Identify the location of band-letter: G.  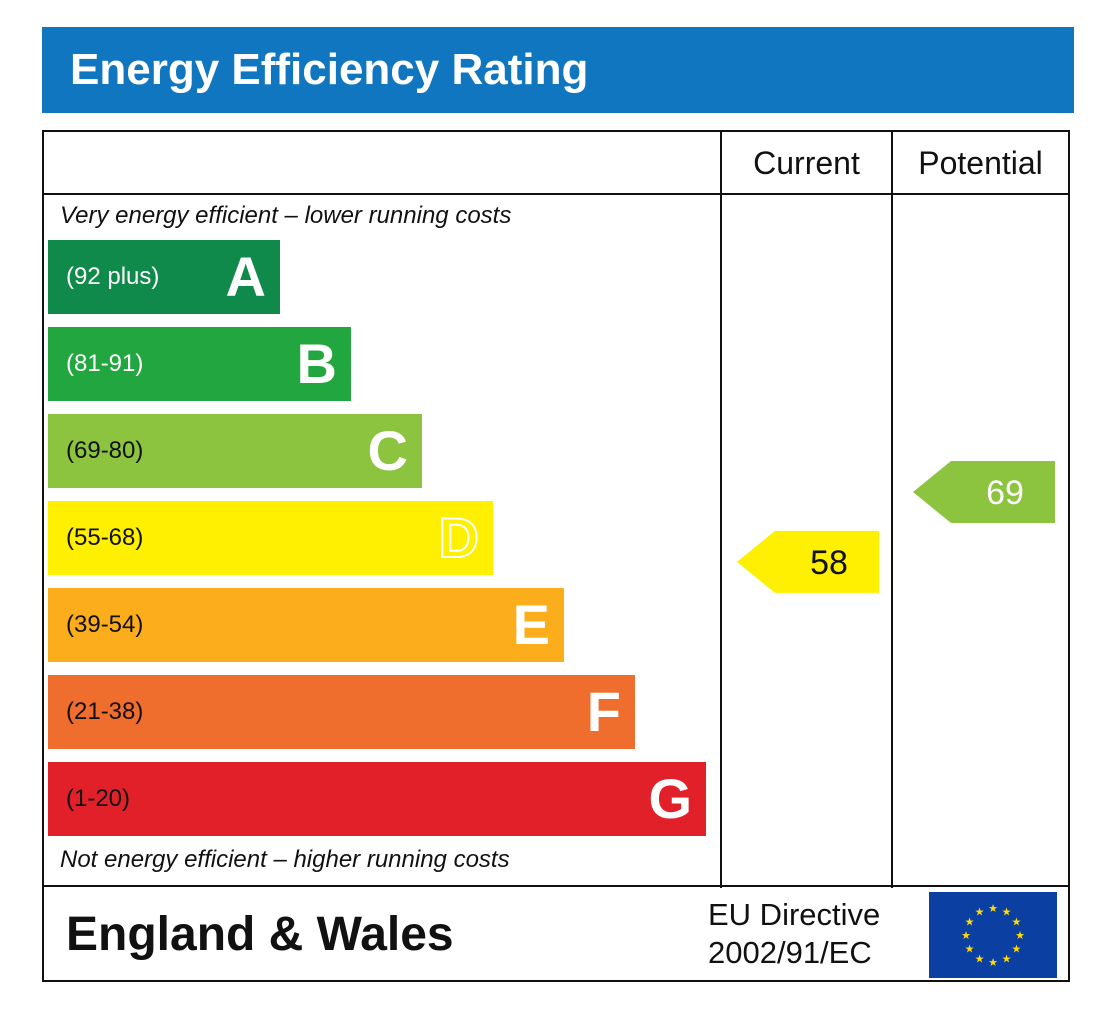
(670, 798).